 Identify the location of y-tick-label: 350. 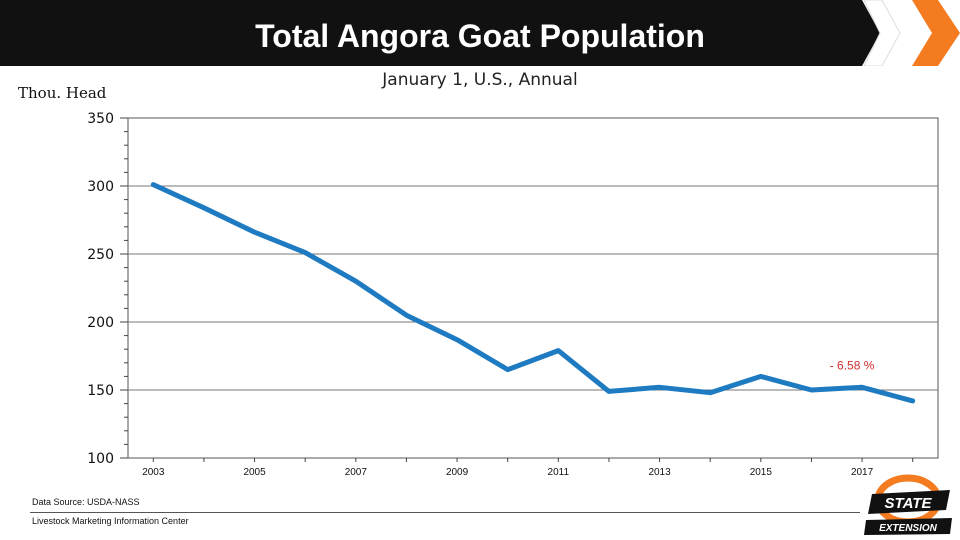
(100, 119).